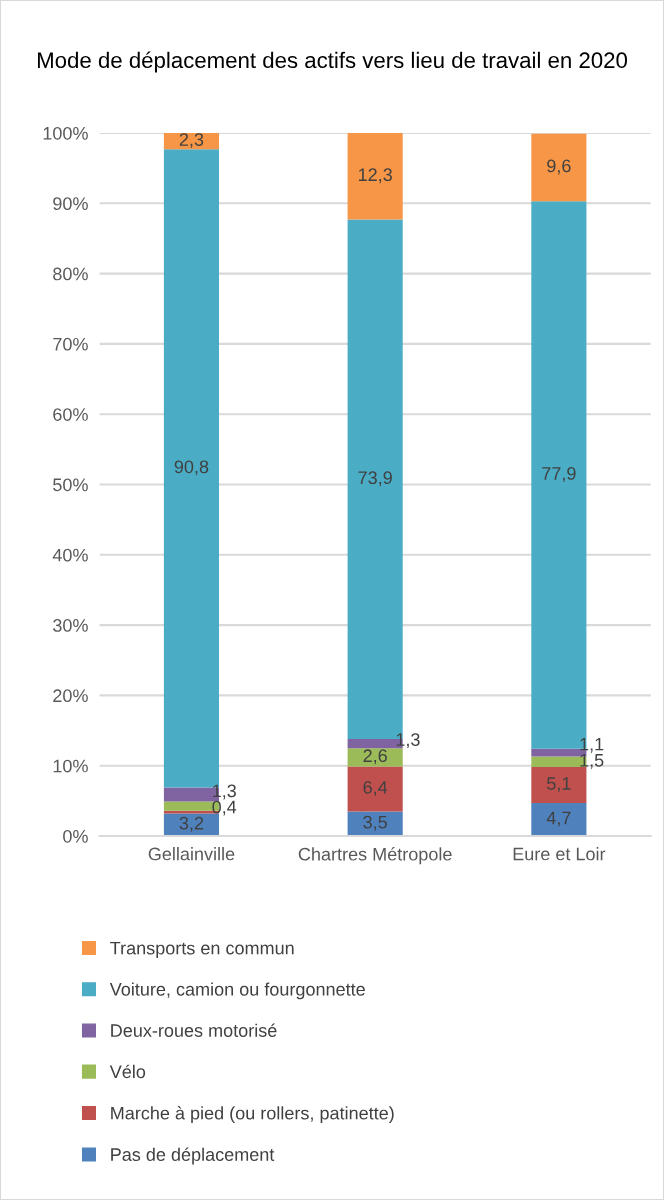 This screenshot has height=1200, width=664. I want to click on legend-label: Voiture, camion ou fourgonnette, so click(237, 991).